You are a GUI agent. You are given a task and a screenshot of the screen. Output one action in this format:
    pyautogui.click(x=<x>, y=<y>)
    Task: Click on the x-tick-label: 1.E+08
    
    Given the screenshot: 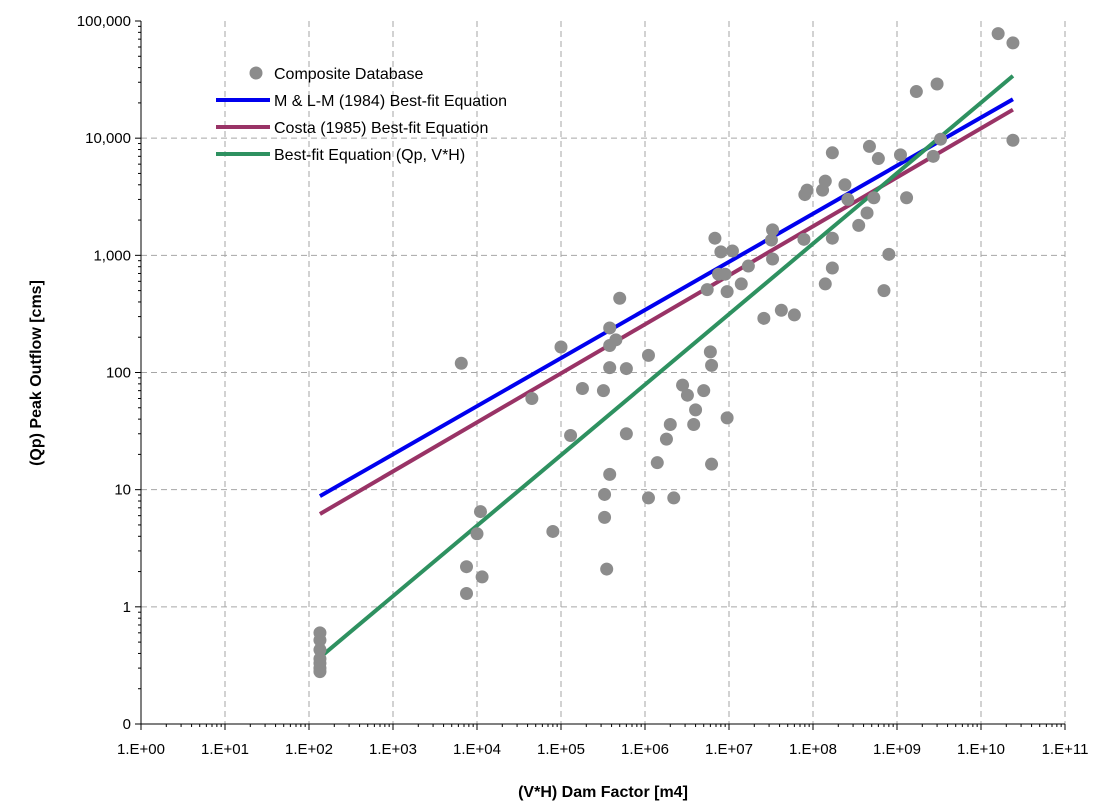 What is the action you would take?
    pyautogui.click(x=813, y=749)
    